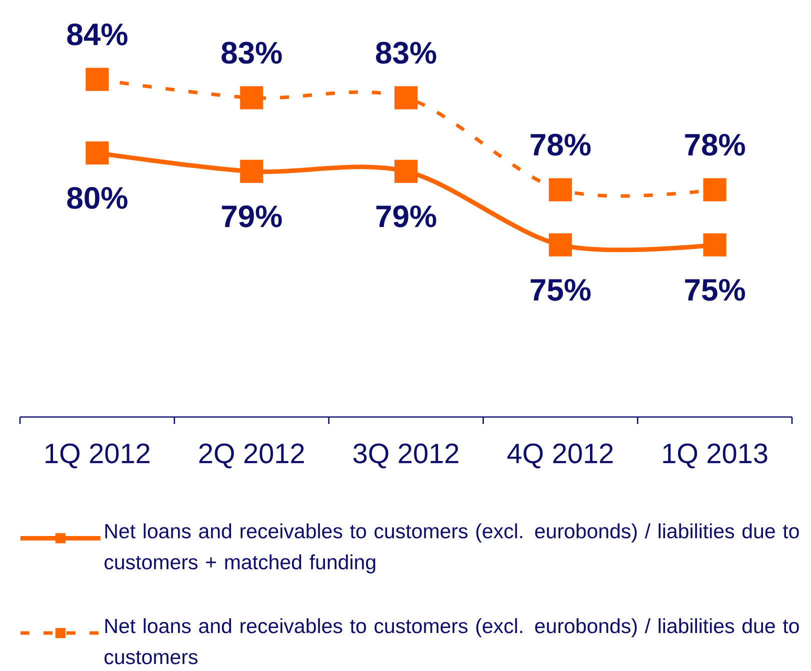 The height and width of the screenshot is (671, 811). Describe the element at coordinates (715, 456) in the screenshot. I see `x-tick-label: 1Q 2013` at that location.